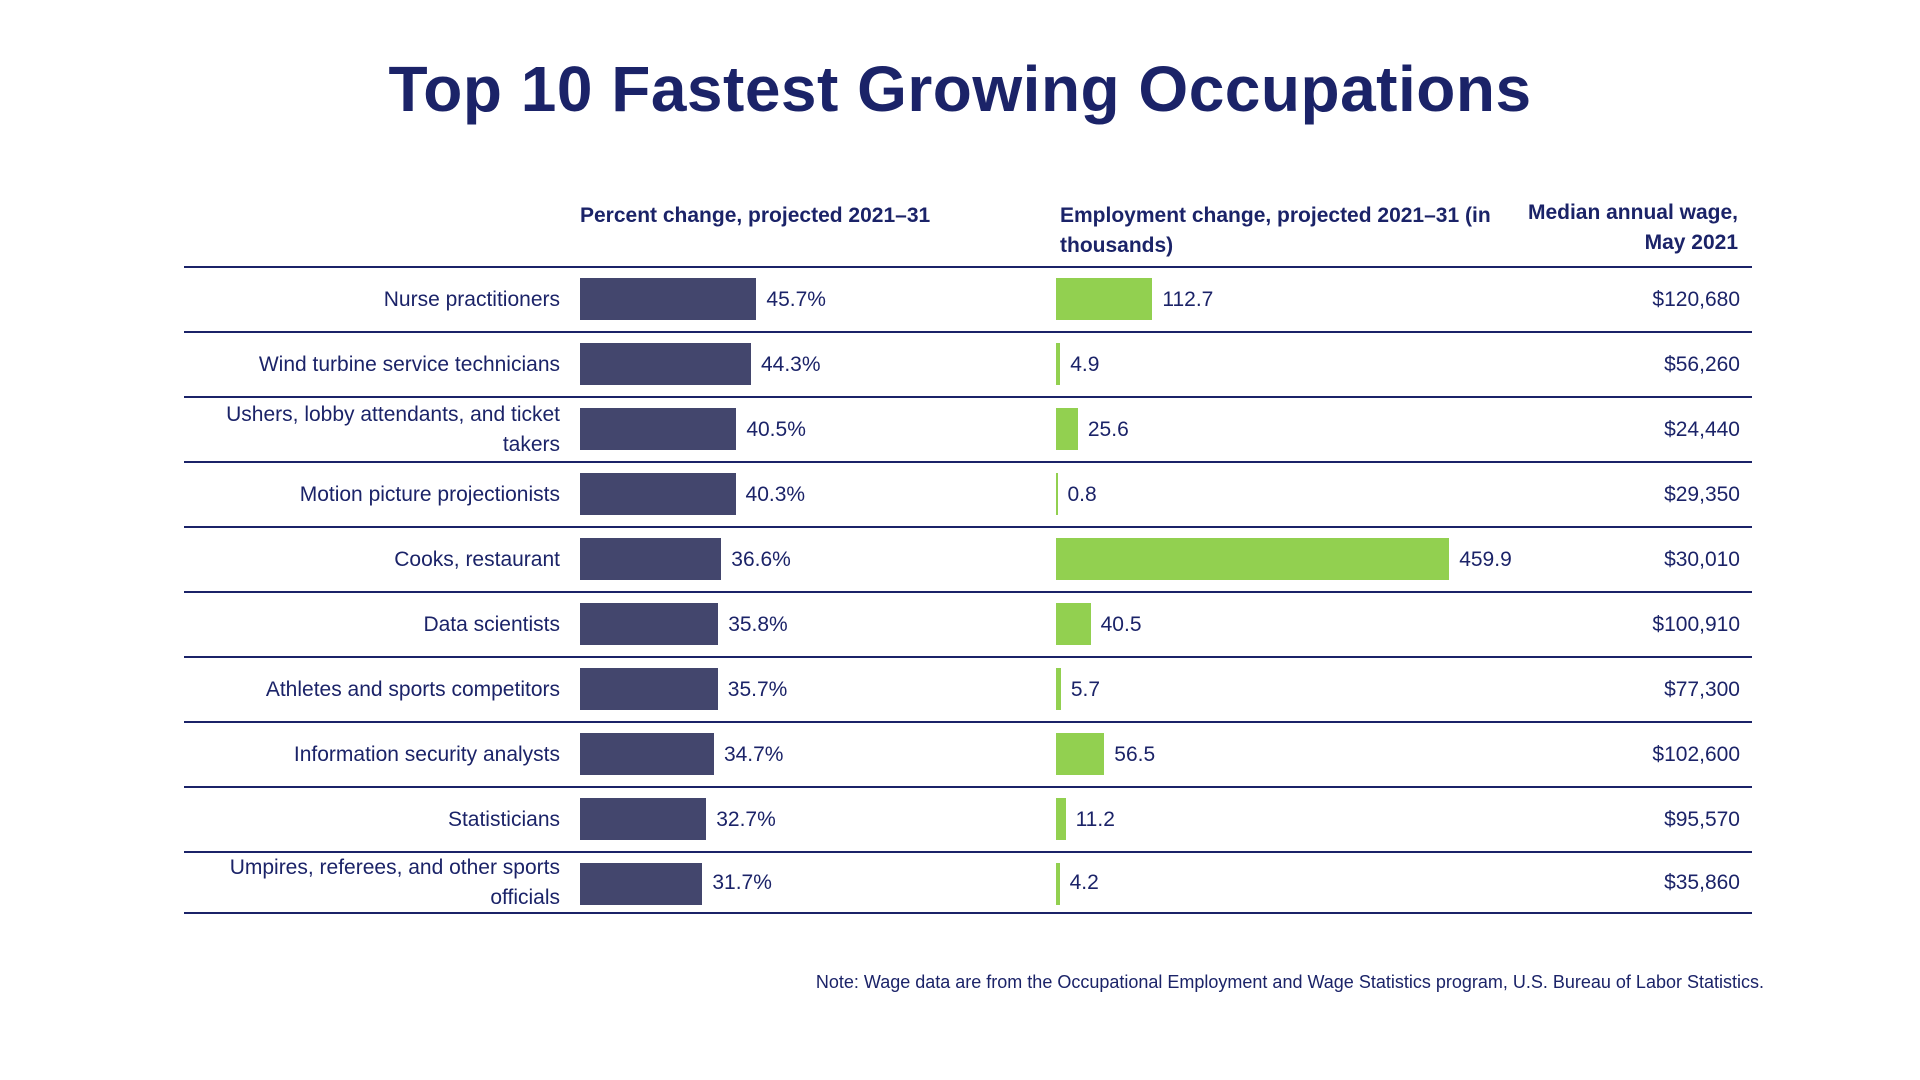 The height and width of the screenshot is (1080, 1920). I want to click on occupation-label: Athletes and sports competitors, so click(412, 689).